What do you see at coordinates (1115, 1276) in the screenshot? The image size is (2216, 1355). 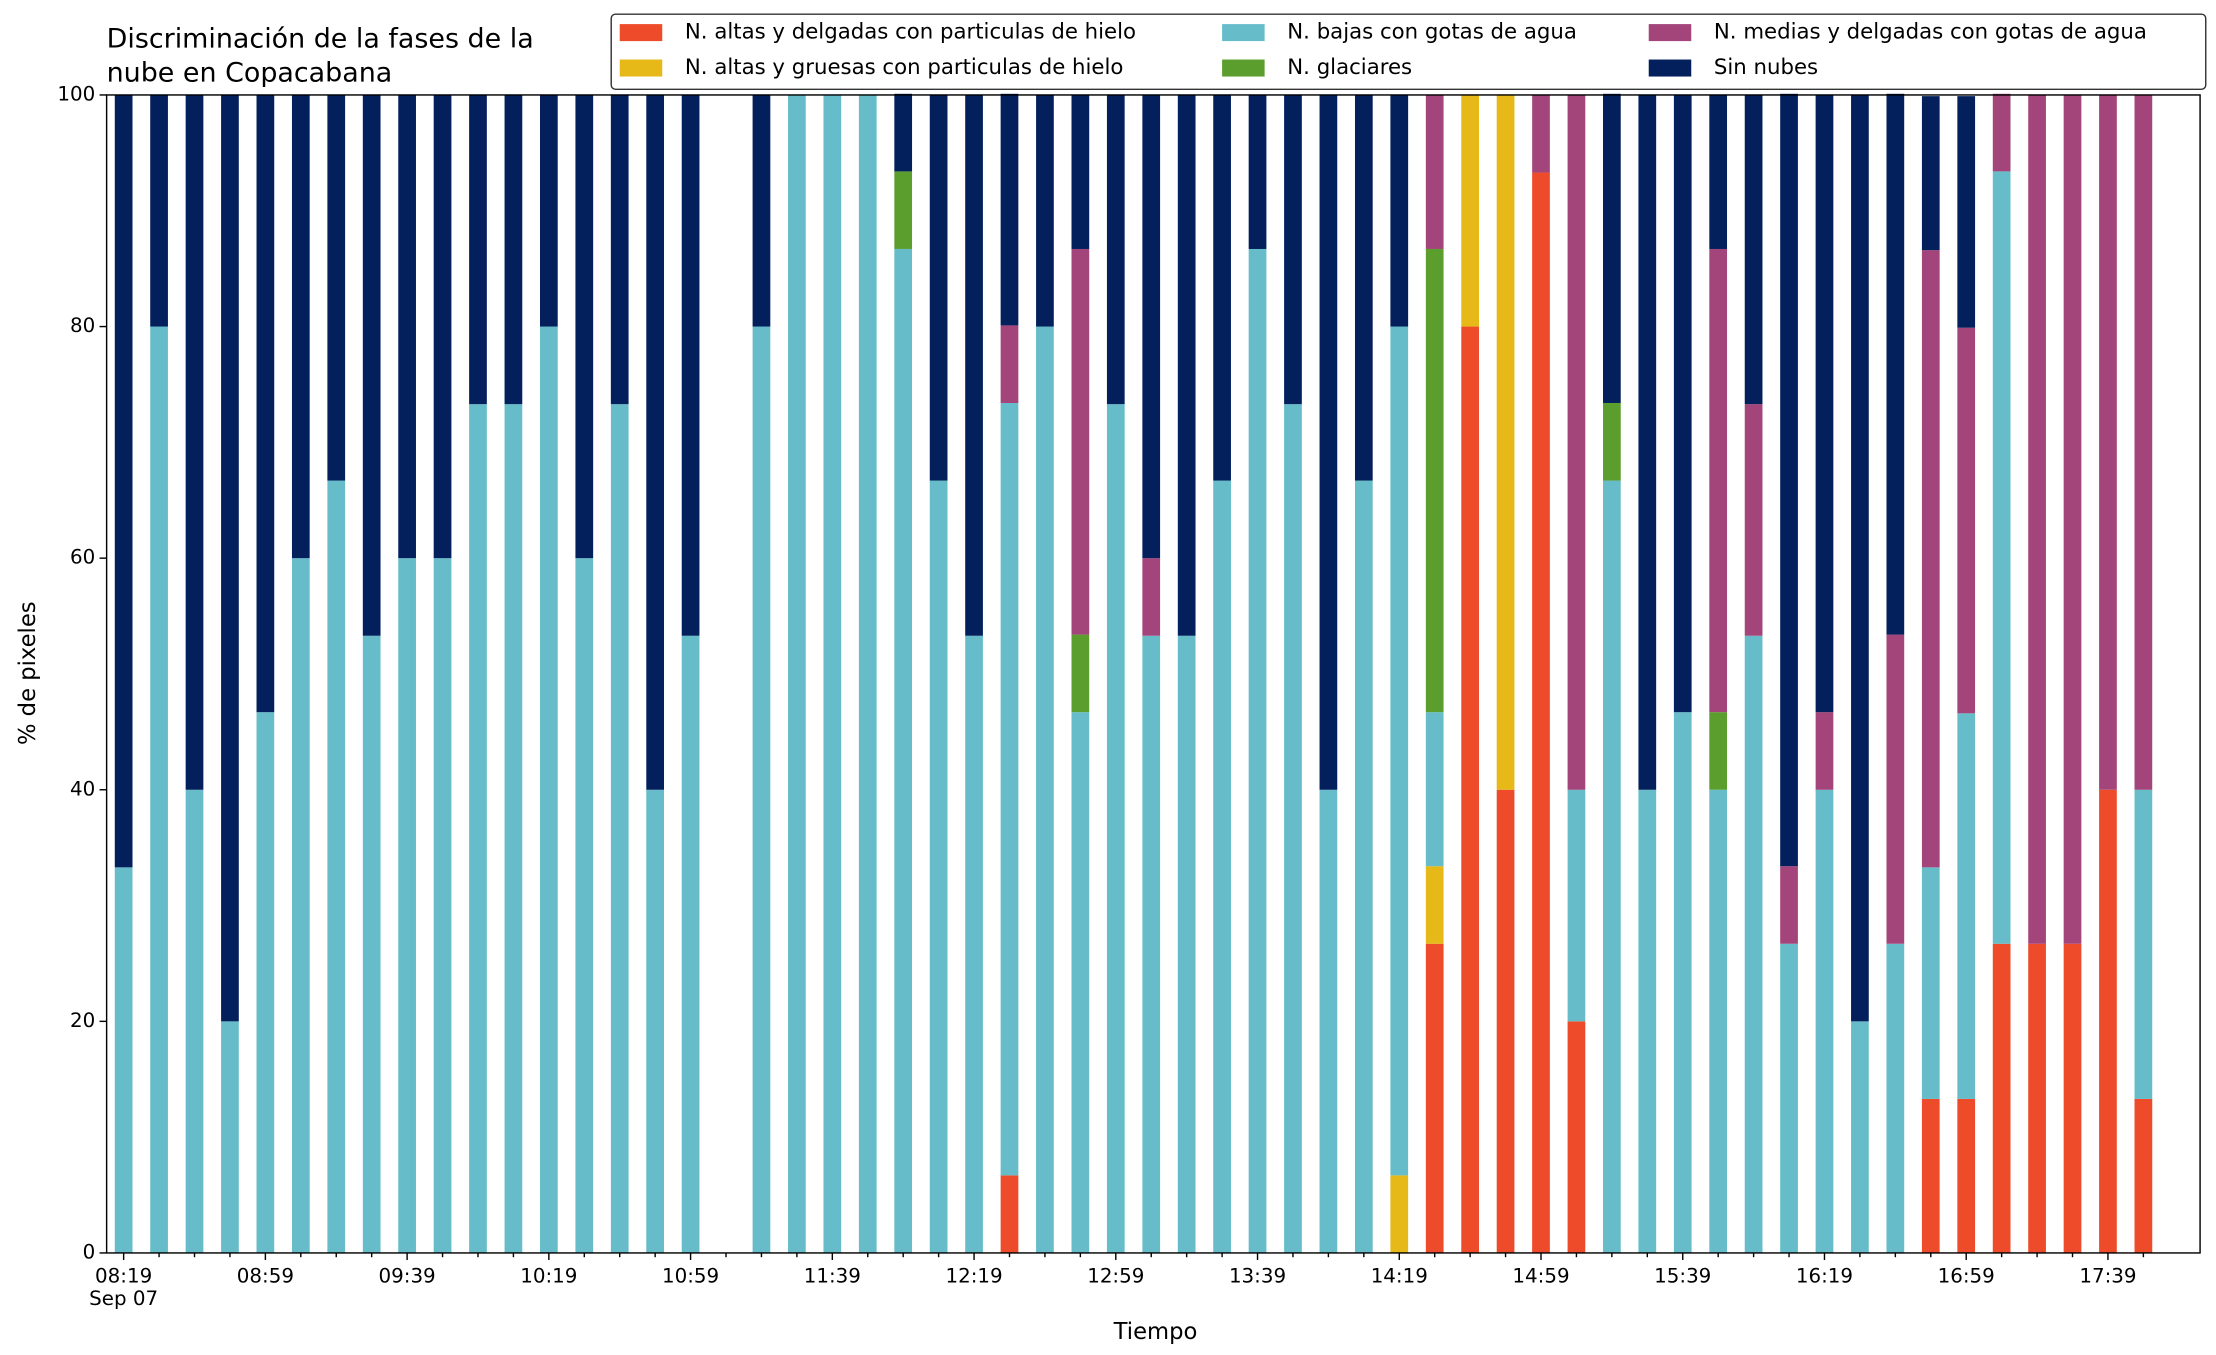 I see `x-tick-label: 12:59` at bounding box center [1115, 1276].